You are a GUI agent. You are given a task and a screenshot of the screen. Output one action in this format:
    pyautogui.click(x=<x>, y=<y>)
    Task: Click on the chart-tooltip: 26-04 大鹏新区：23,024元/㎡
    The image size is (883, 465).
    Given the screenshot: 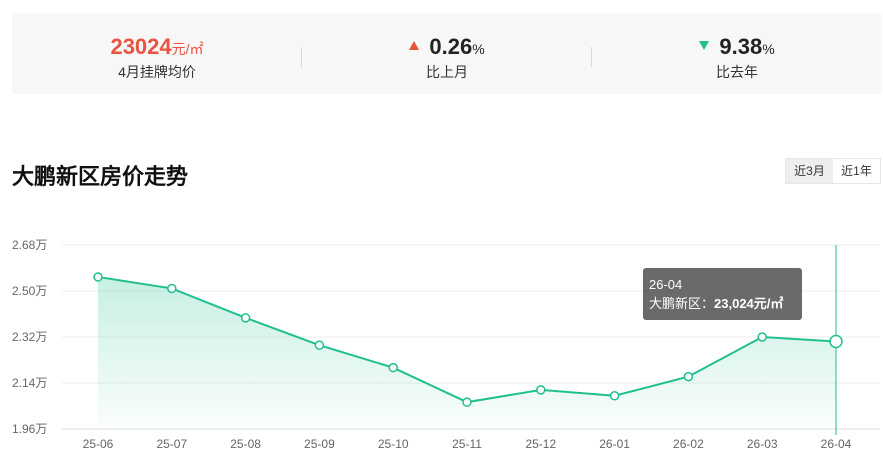 What is the action you would take?
    pyautogui.click(x=722, y=294)
    